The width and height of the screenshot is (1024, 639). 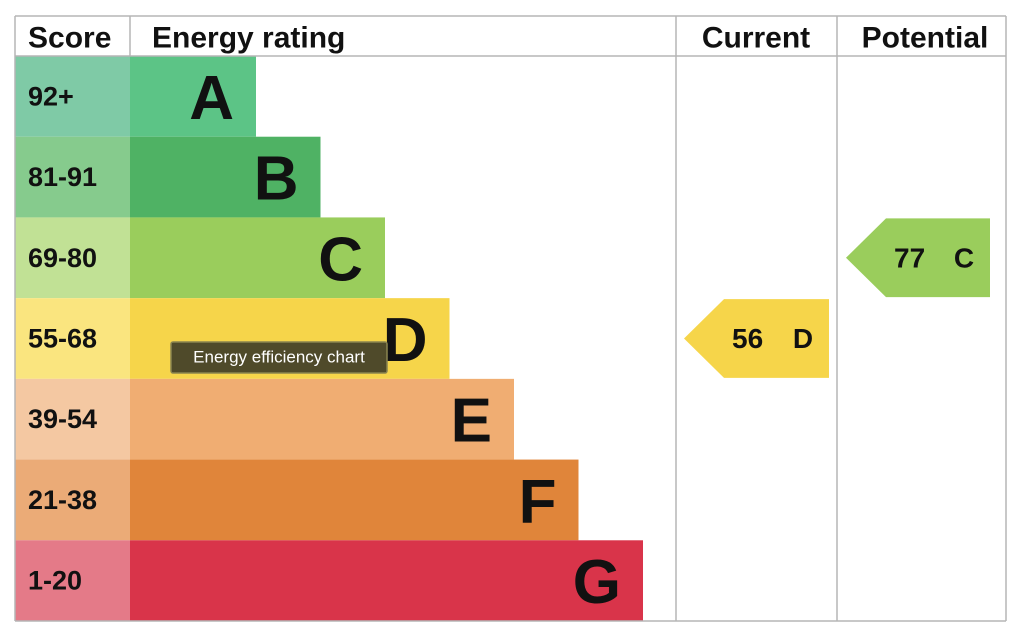 I want to click on tooltip: Energy efficiency chart, so click(x=279, y=357).